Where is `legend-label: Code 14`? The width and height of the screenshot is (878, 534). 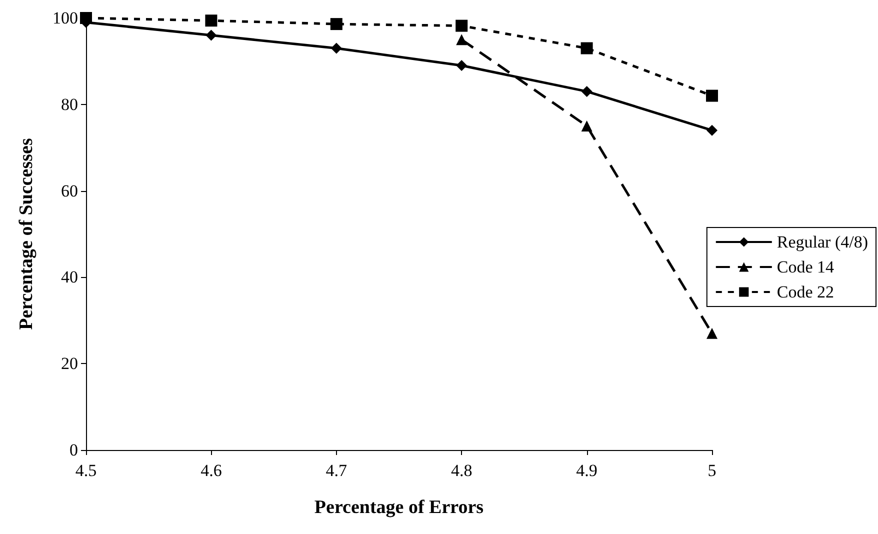 legend-label: Code 14 is located at coordinates (805, 267).